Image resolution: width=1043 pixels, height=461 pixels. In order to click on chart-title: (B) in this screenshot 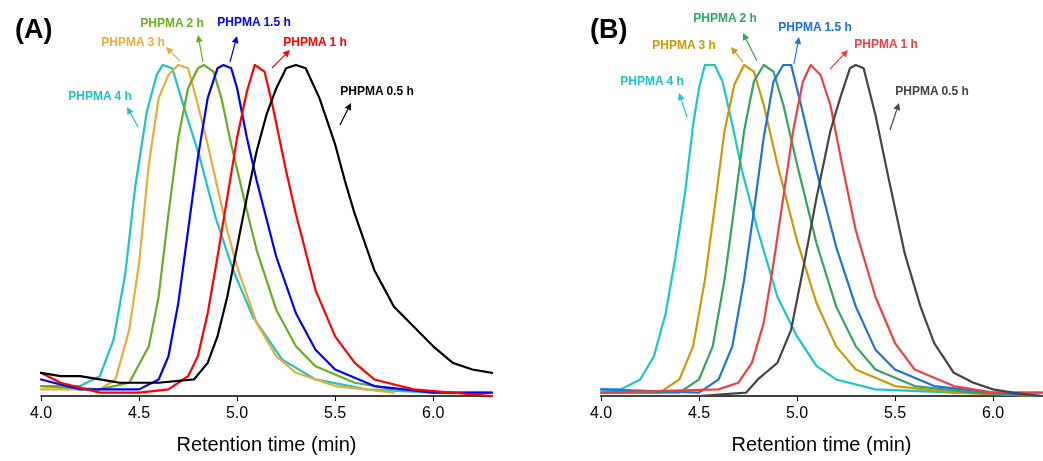, I will do `click(609, 28)`.